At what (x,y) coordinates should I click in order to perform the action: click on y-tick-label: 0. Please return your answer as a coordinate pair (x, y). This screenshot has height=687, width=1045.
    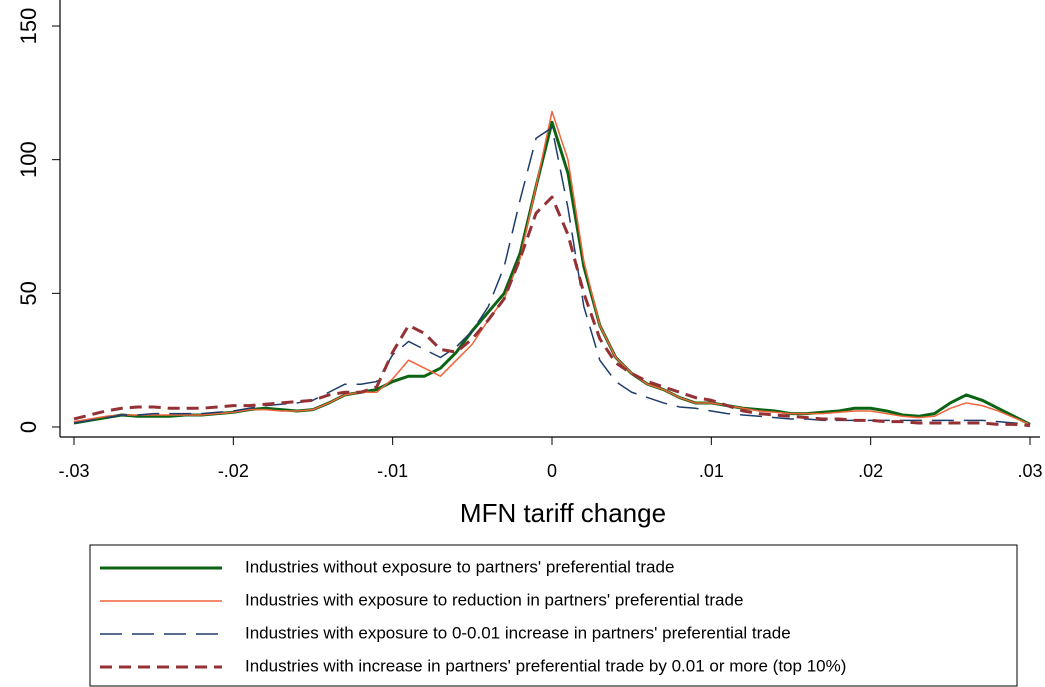
    Looking at the image, I should click on (28, 427).